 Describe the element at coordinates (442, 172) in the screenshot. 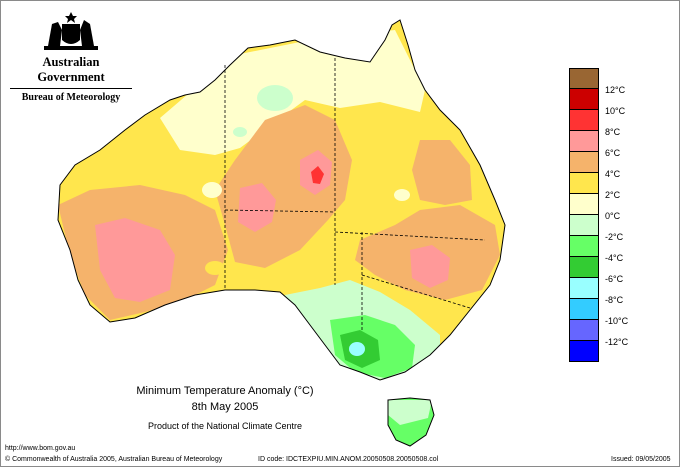

I see `zone-qld-warm` at that location.